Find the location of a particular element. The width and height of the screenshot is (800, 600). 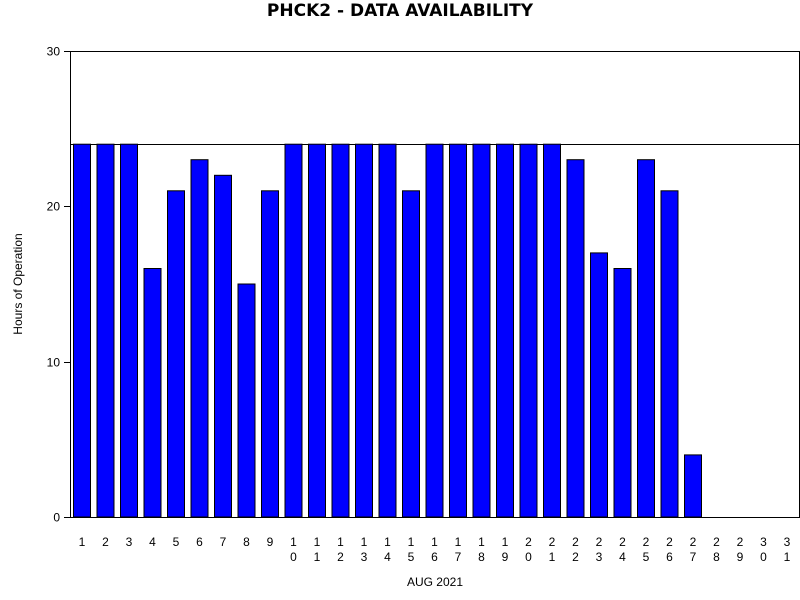

x-tick-label: 5 is located at coordinates (176, 542).